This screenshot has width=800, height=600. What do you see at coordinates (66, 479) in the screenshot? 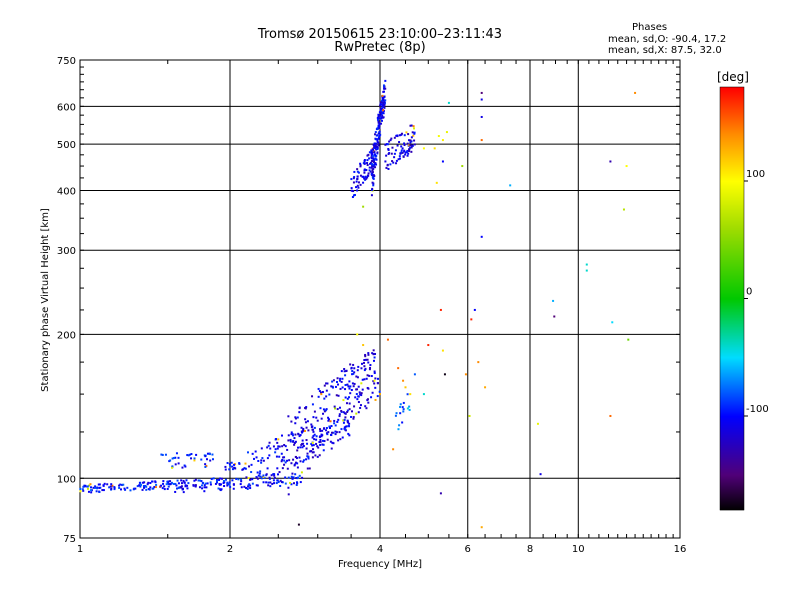
I see `y-tick-label: 100` at bounding box center [66, 479].